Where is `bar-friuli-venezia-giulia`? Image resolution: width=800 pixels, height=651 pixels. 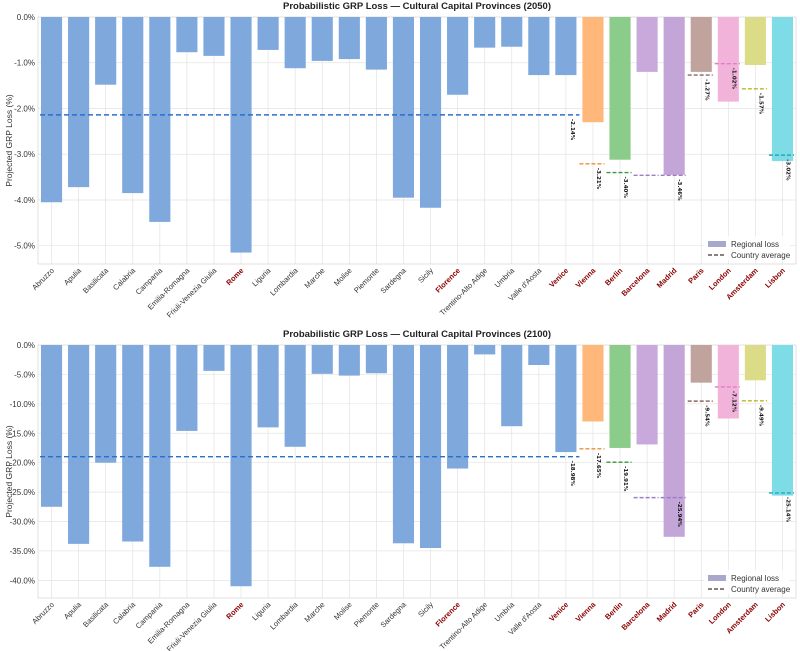
bar-friuli-venezia-giulia is located at coordinates (214, 36).